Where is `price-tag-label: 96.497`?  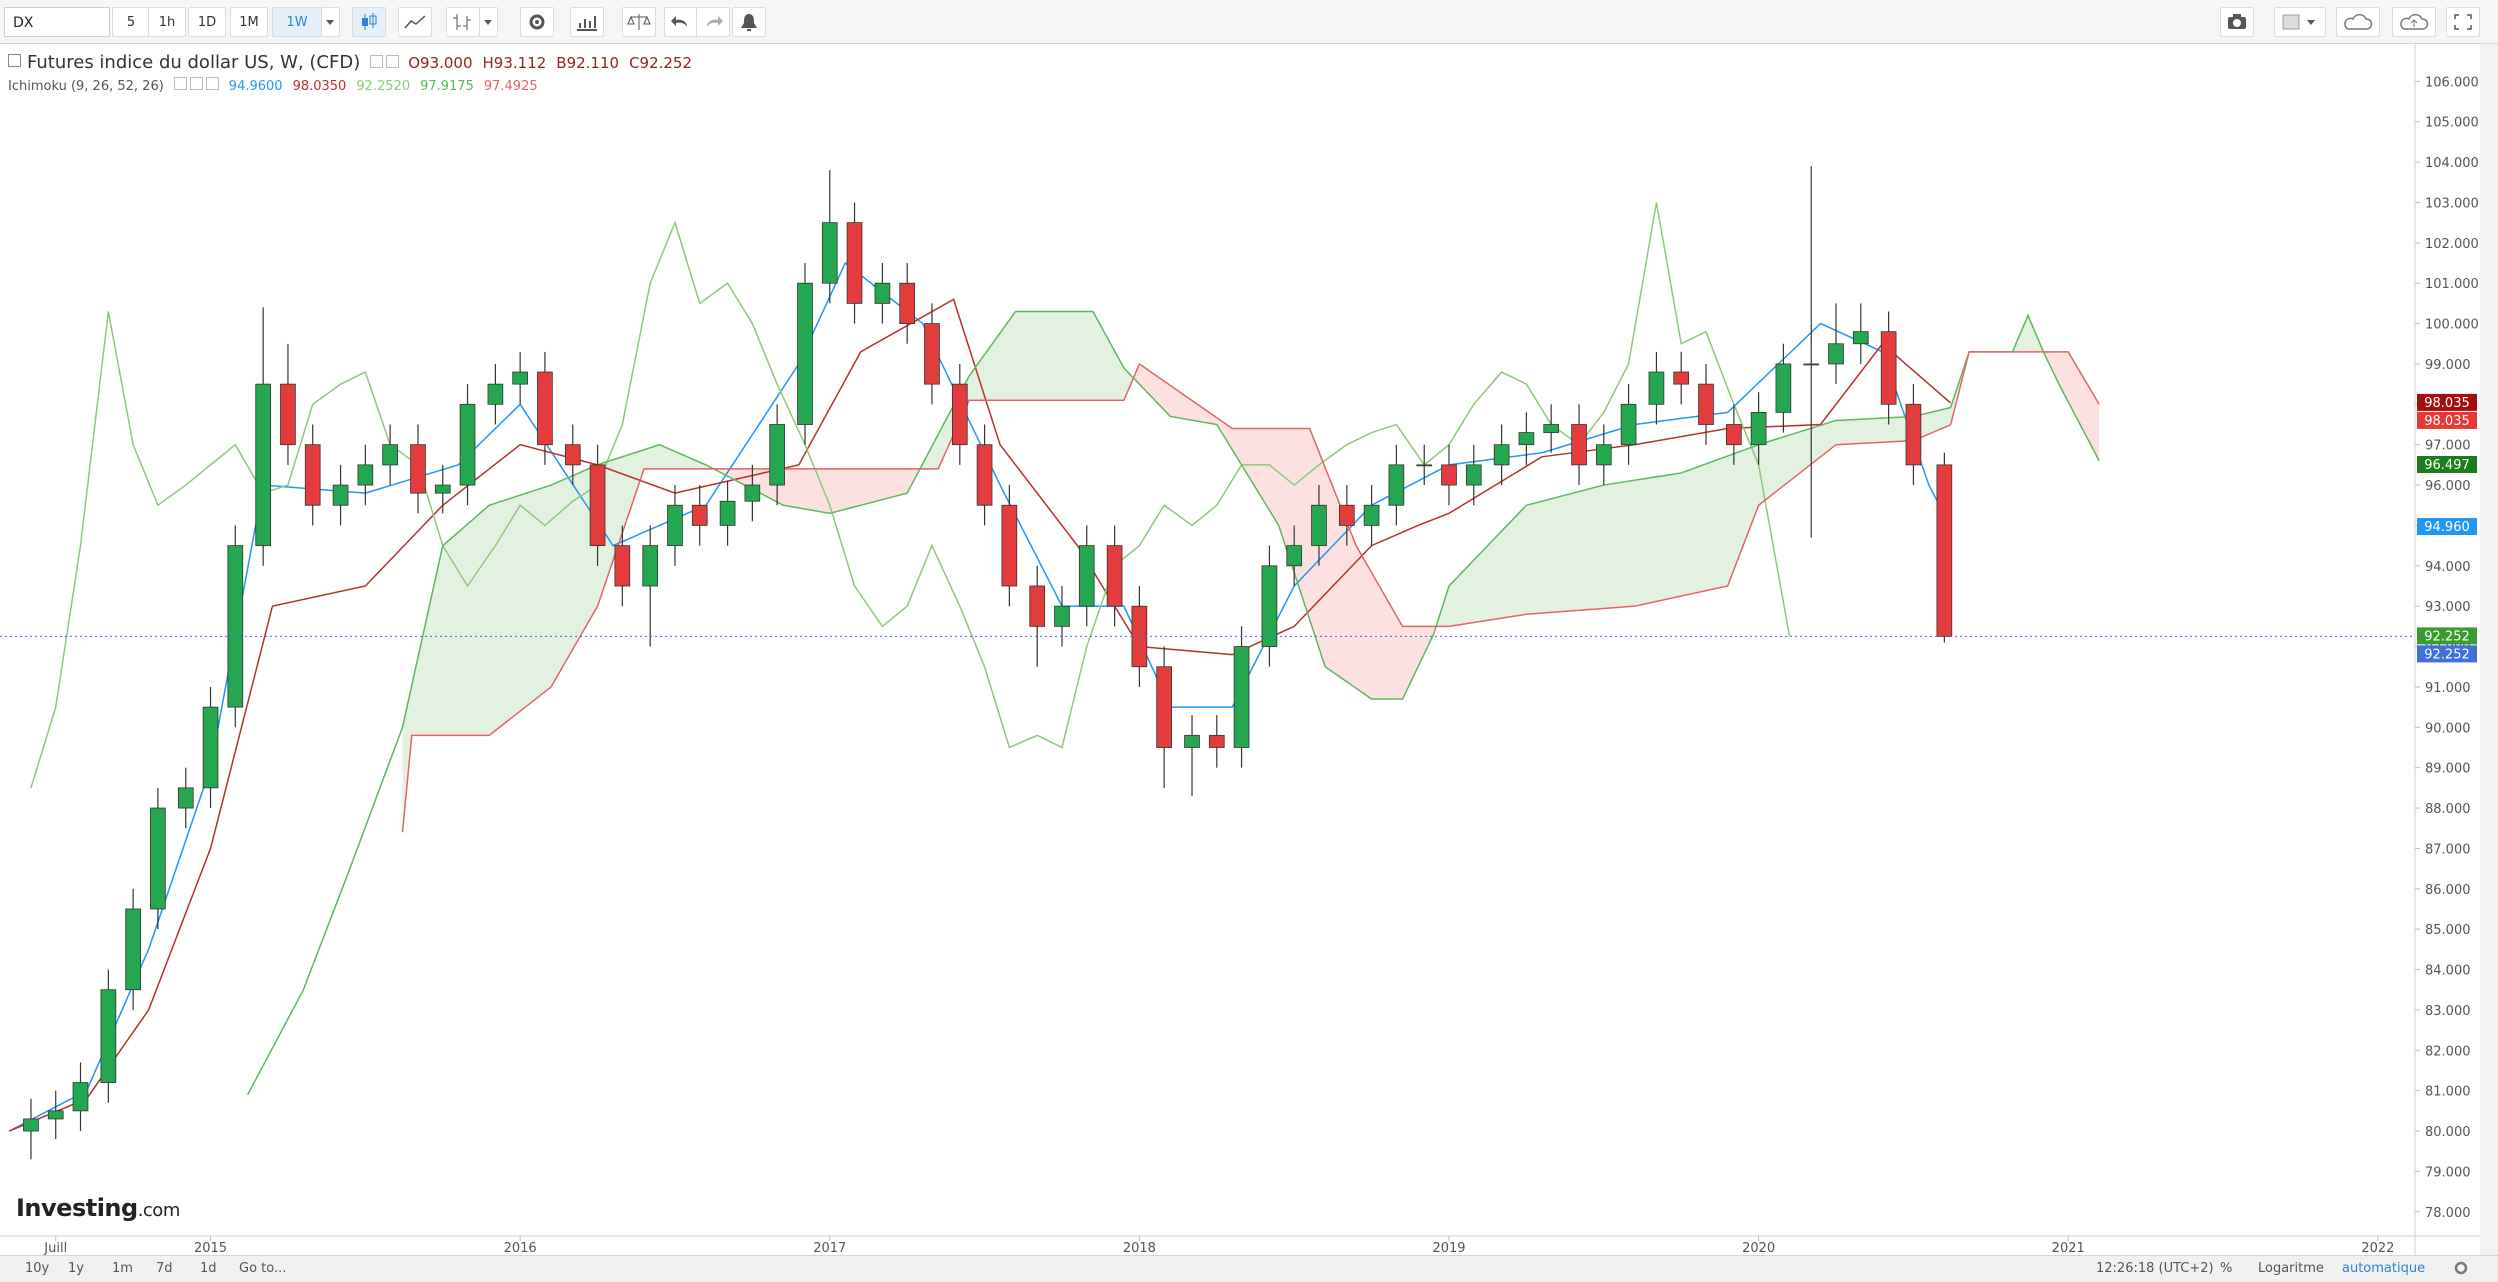
price-tag-label: 96.497 is located at coordinates (2447, 465).